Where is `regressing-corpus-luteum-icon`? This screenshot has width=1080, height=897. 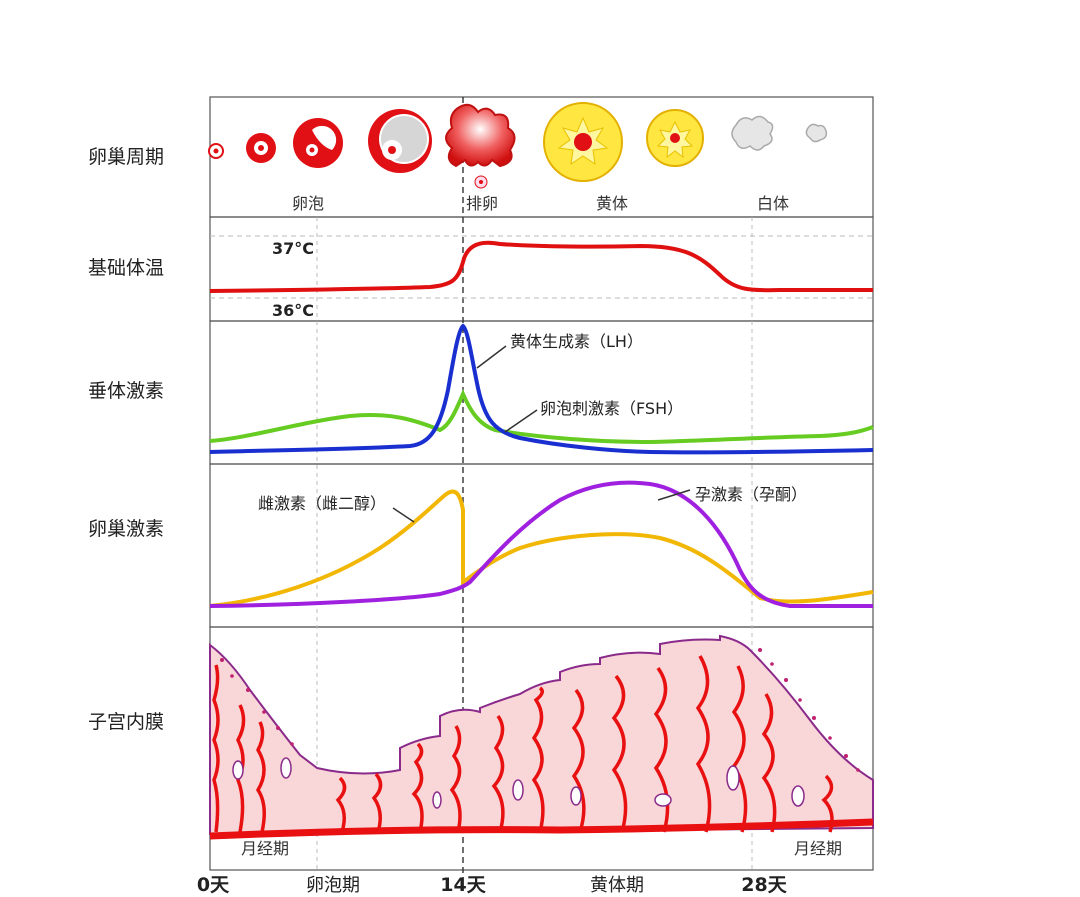 regressing-corpus-luteum-icon is located at coordinates (675, 138).